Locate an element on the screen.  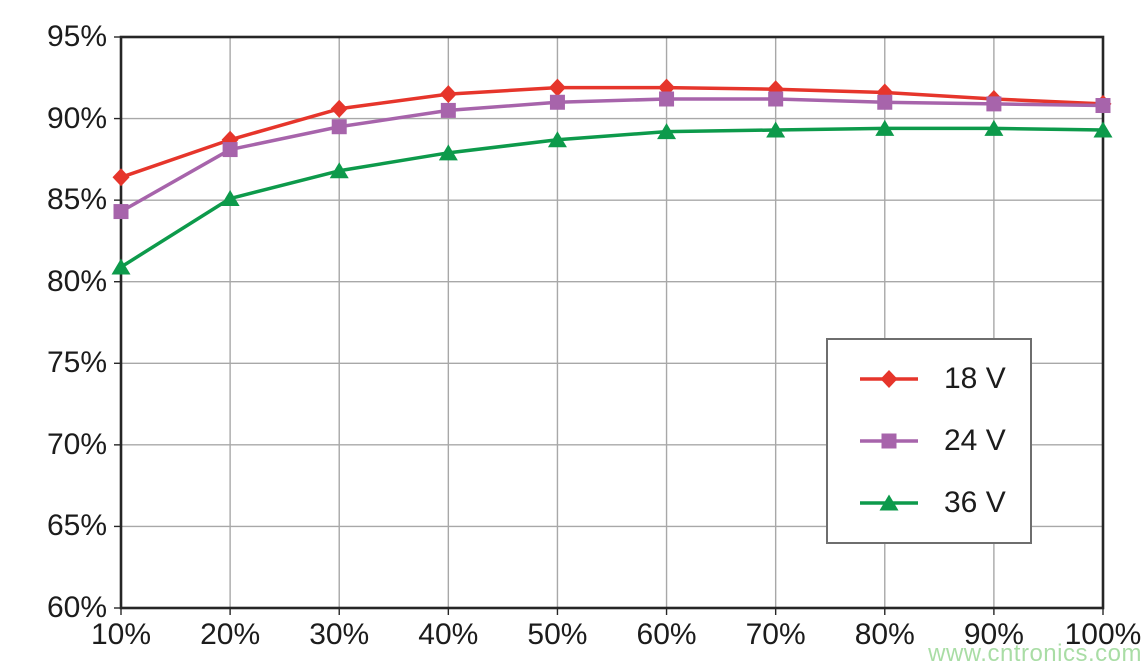
y-tick-label: 60% is located at coordinates (76, 607).